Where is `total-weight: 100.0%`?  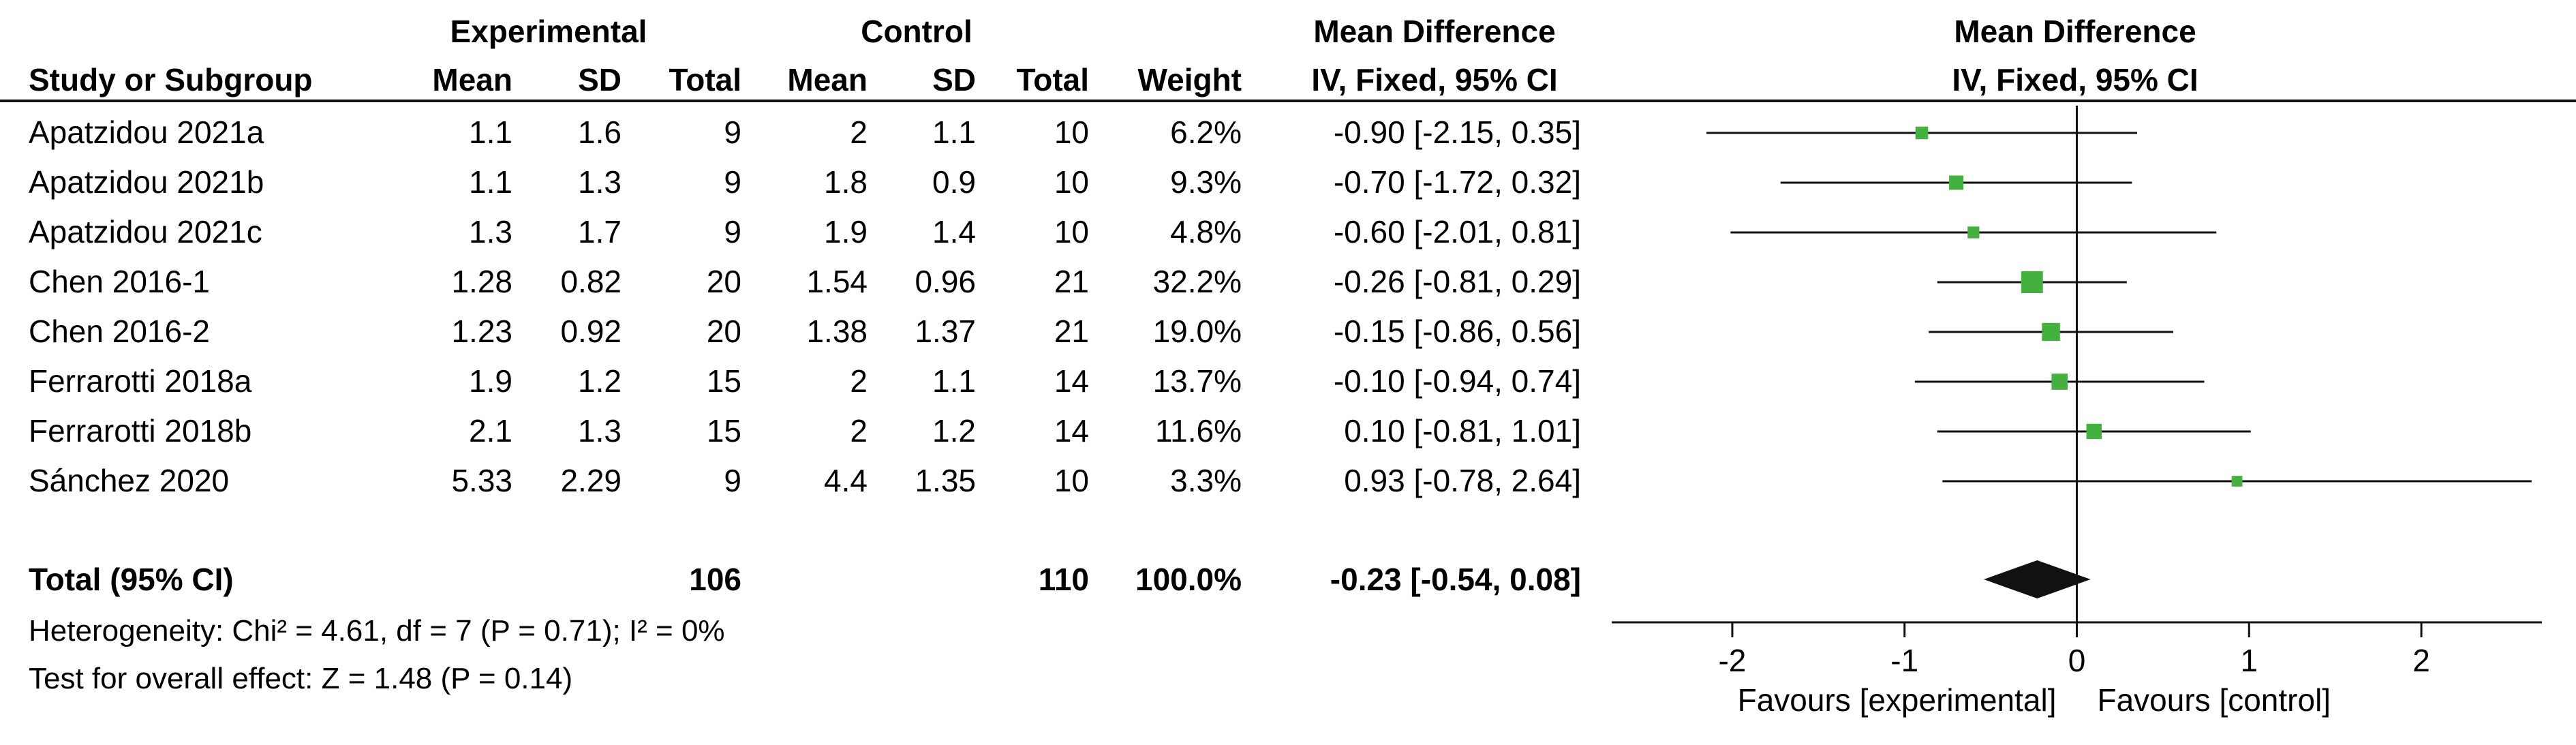 total-weight: 100.0% is located at coordinates (1188, 579).